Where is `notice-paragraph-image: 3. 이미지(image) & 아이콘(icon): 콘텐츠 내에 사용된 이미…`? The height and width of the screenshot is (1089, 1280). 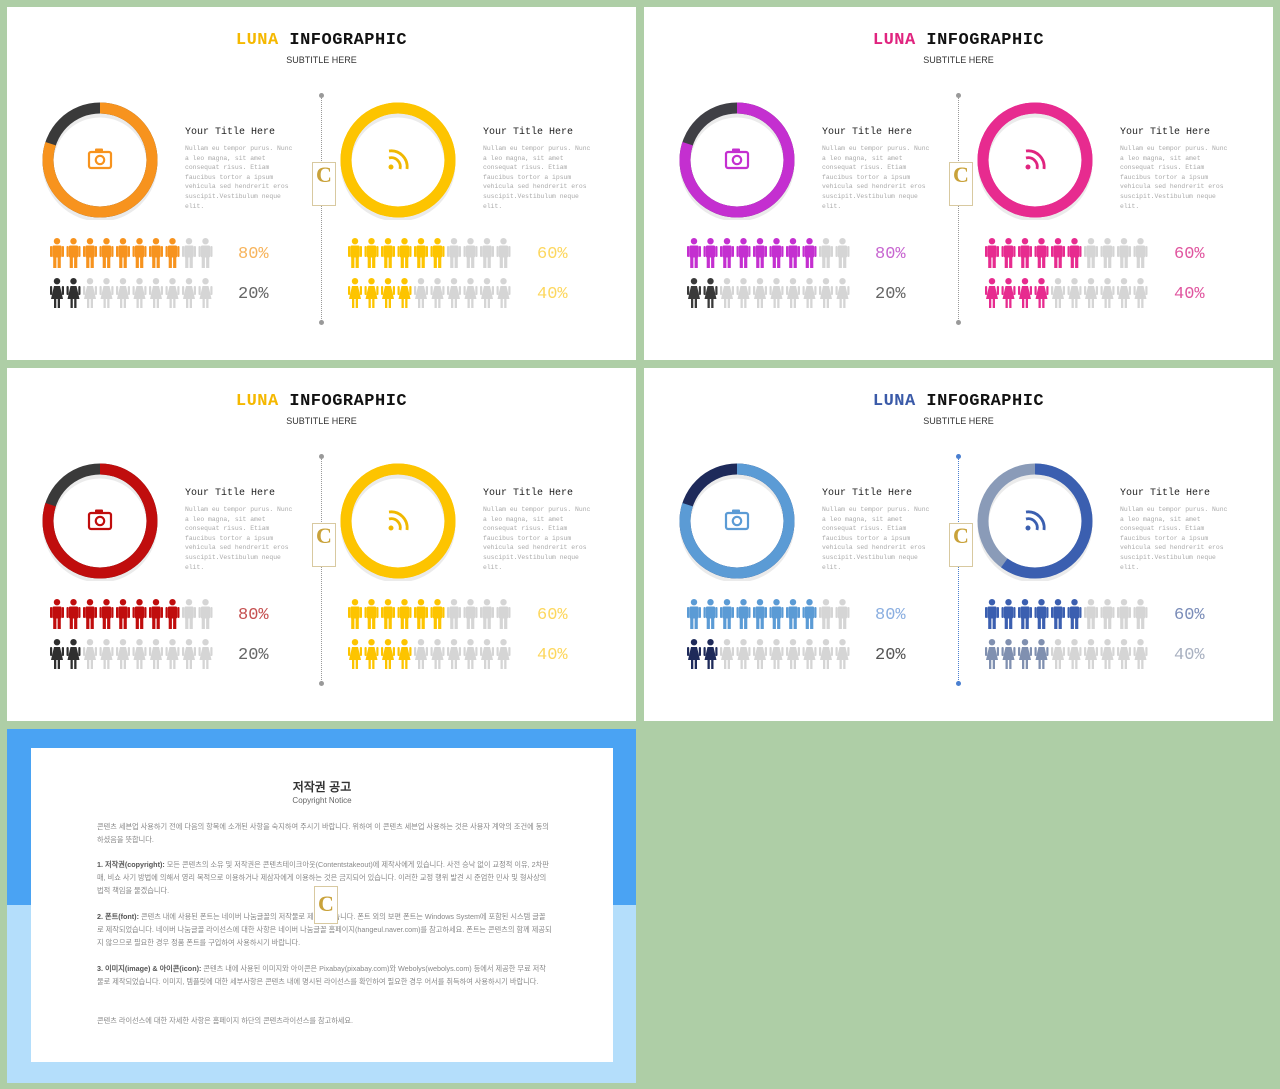 notice-paragraph-image: 3. 이미지(image) & 아이콘(icon): 콘텐츠 내에 사용된 이미… is located at coordinates (324, 975).